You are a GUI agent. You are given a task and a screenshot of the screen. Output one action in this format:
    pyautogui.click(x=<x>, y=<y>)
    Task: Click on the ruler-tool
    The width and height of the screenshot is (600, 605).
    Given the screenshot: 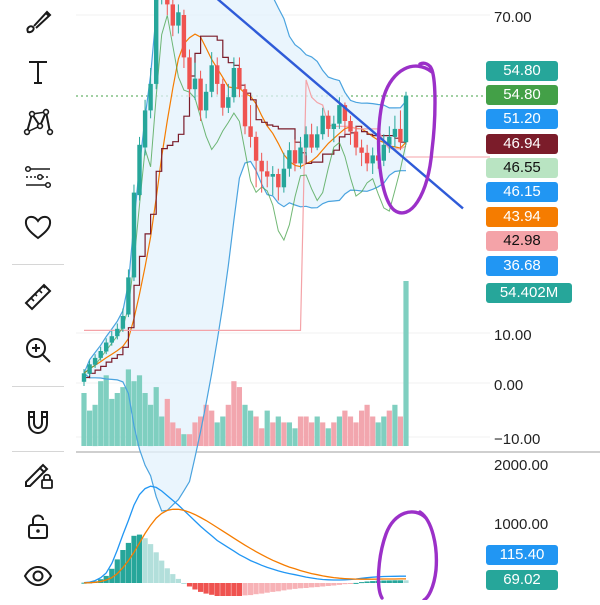 What is the action you would take?
    pyautogui.click(x=38, y=297)
    